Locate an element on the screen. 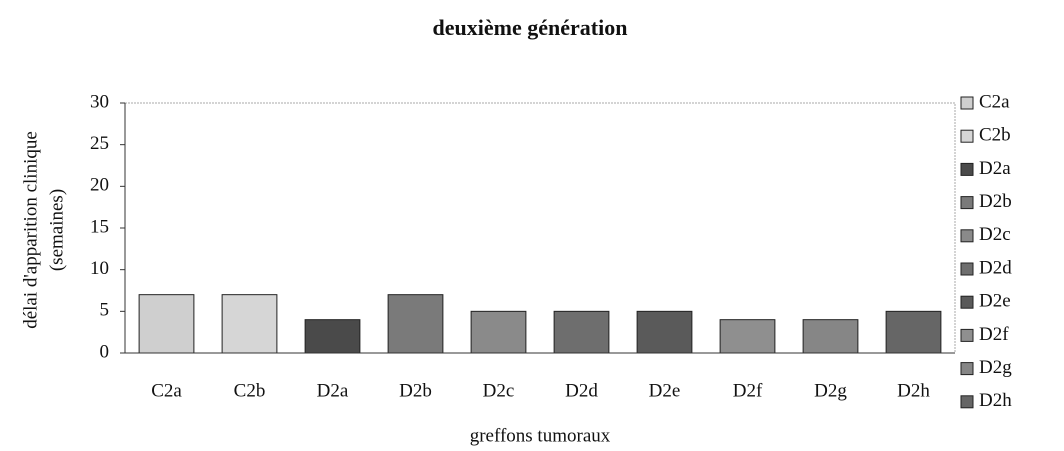 The image size is (1064, 451). y-axis-label: délai d'apparition clinique is located at coordinates (30, 230).